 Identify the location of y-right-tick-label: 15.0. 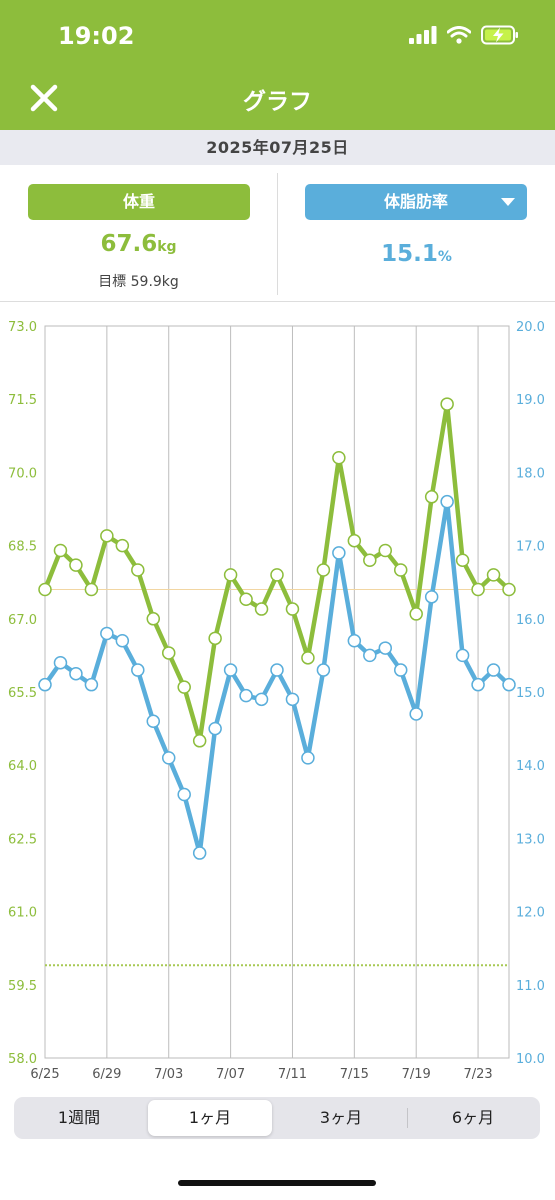
(530, 693).